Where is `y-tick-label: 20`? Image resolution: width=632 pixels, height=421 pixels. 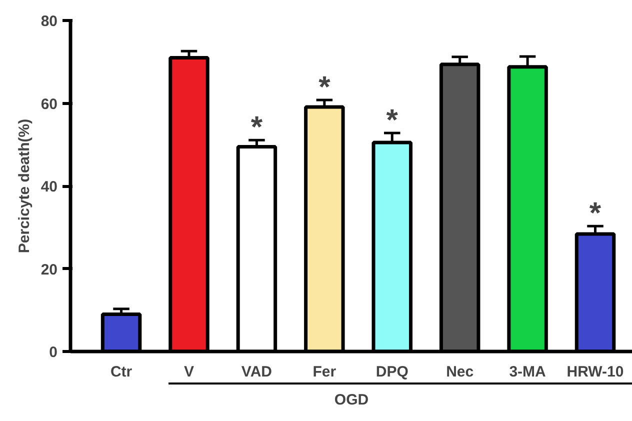 y-tick-label: 20 is located at coordinates (49, 269).